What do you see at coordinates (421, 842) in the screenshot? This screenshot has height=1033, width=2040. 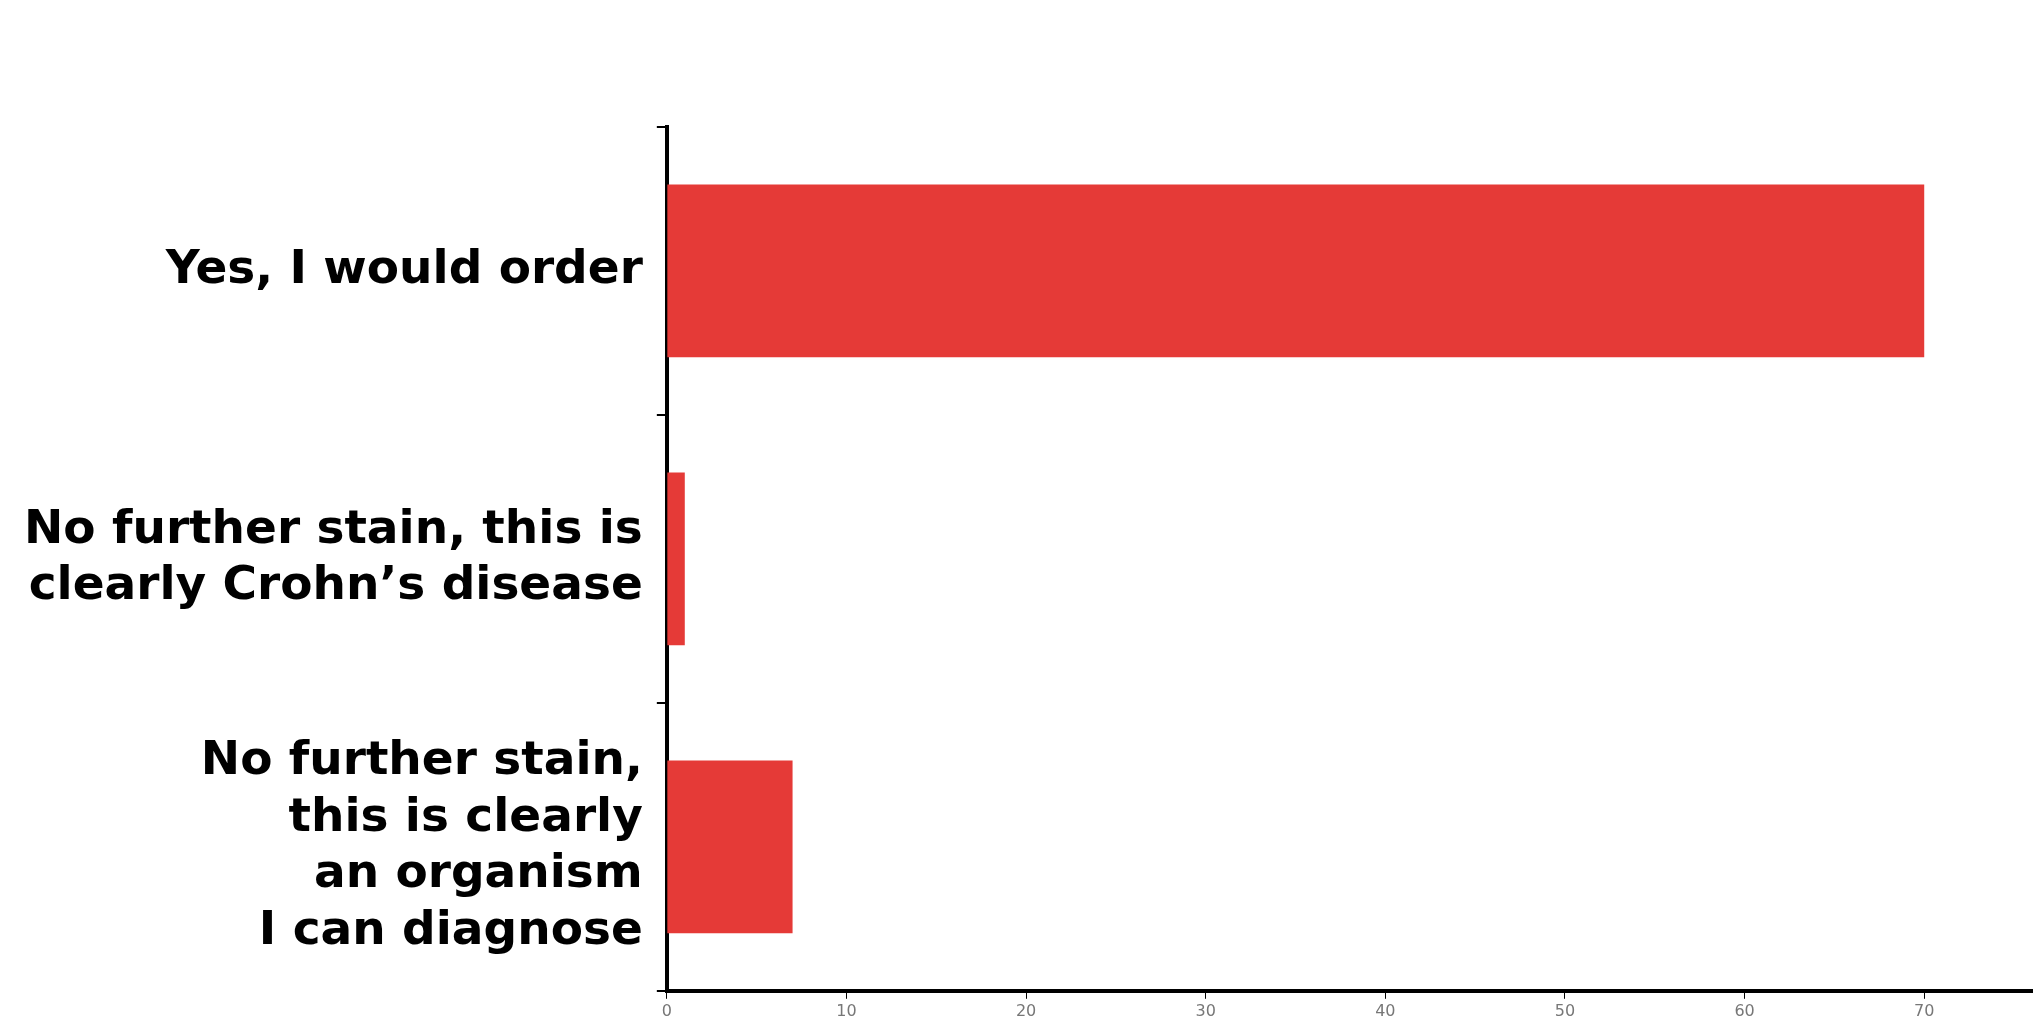 I see `y-tick-label: No further stain, this is clearly an organism I can diagnose` at bounding box center [421, 842].